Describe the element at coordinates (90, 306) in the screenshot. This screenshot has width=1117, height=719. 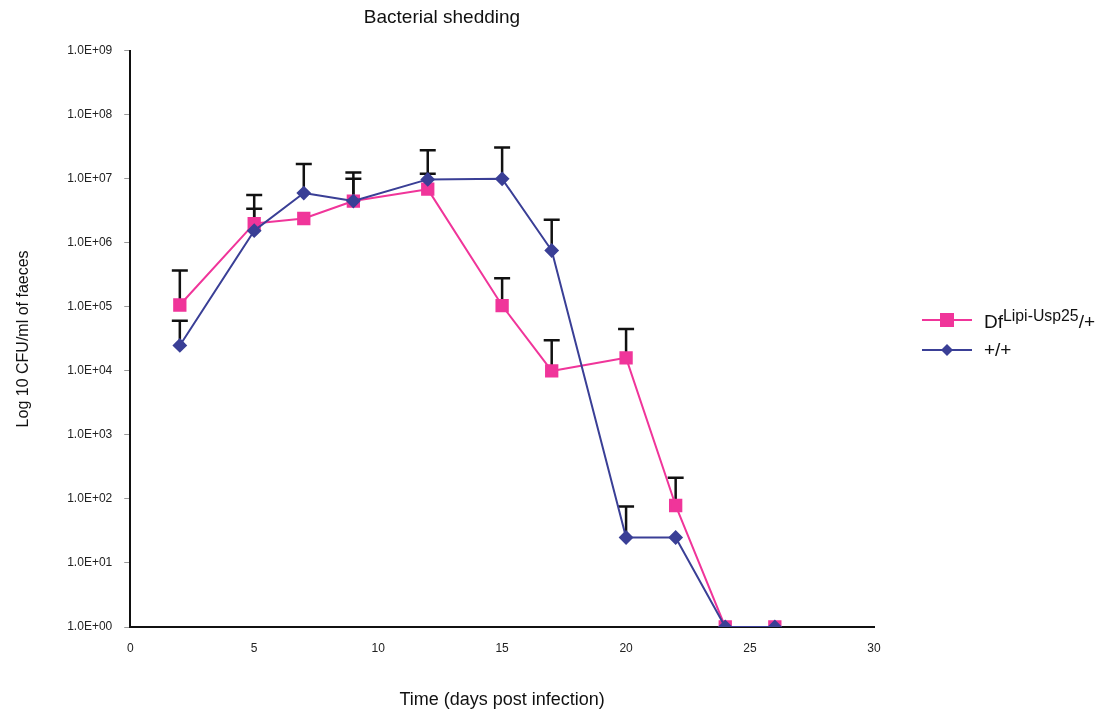
I see `y-tick-label: 1.0E+05` at that location.